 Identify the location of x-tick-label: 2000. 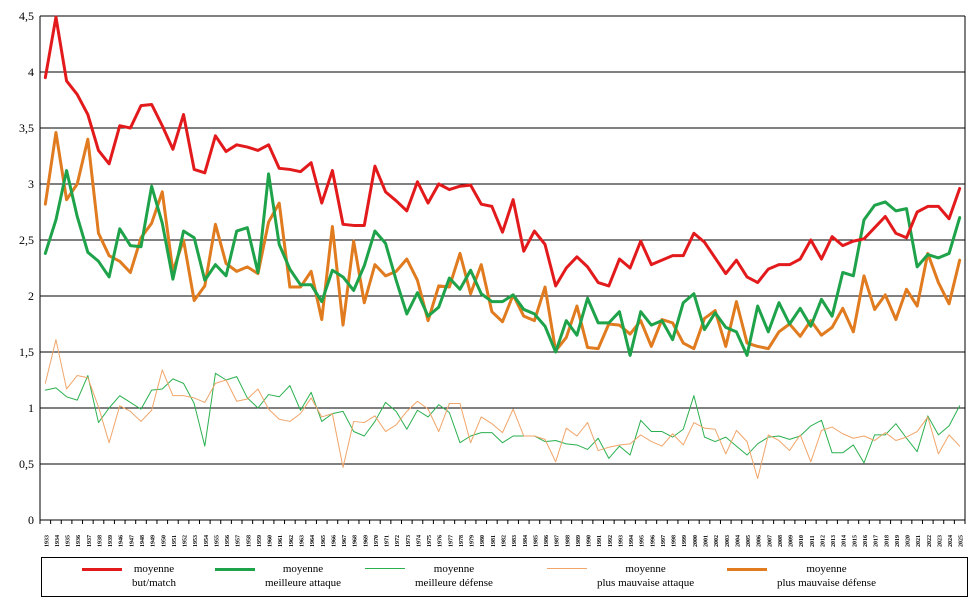
(696, 541).